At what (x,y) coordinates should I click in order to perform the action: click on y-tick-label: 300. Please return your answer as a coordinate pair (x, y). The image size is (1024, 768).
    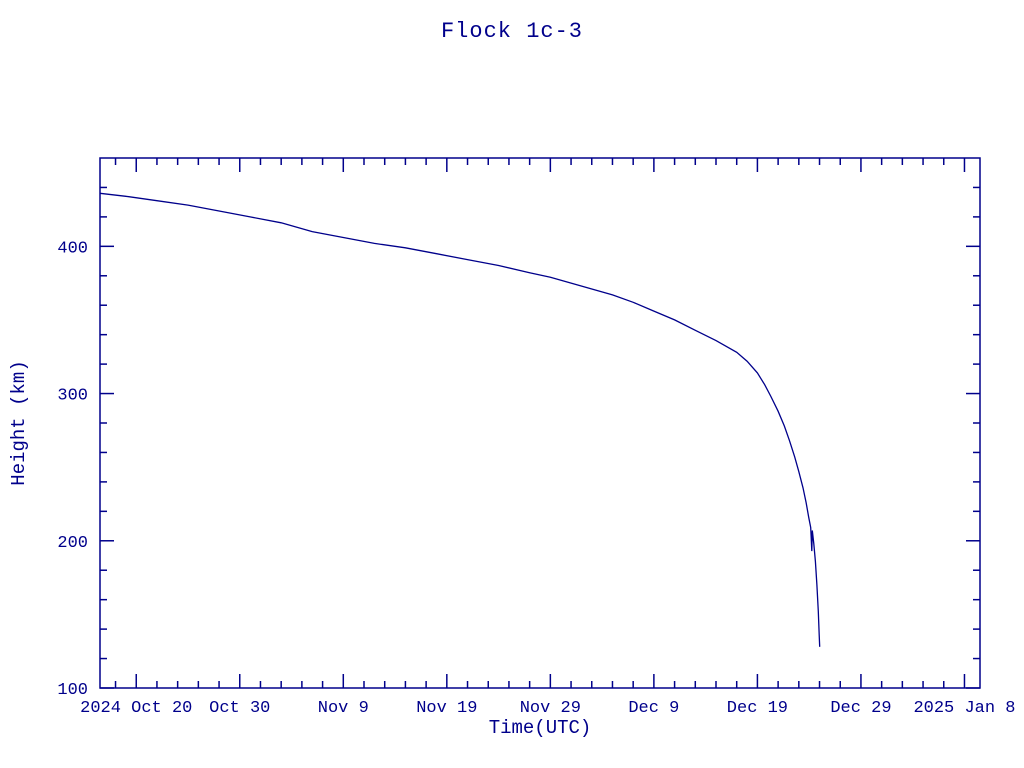
    Looking at the image, I should click on (72, 396).